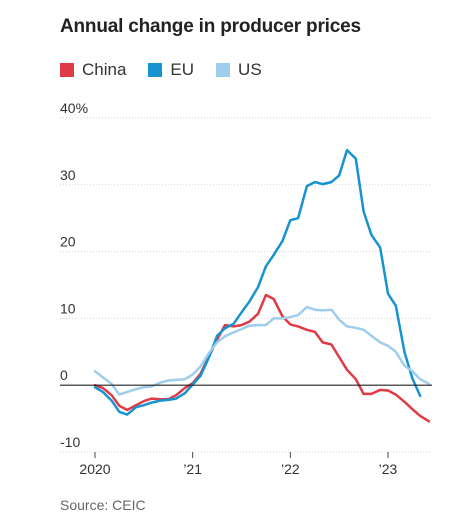  What do you see at coordinates (210, 26) in the screenshot?
I see `chart-title: Annual change in producer prices` at bounding box center [210, 26].